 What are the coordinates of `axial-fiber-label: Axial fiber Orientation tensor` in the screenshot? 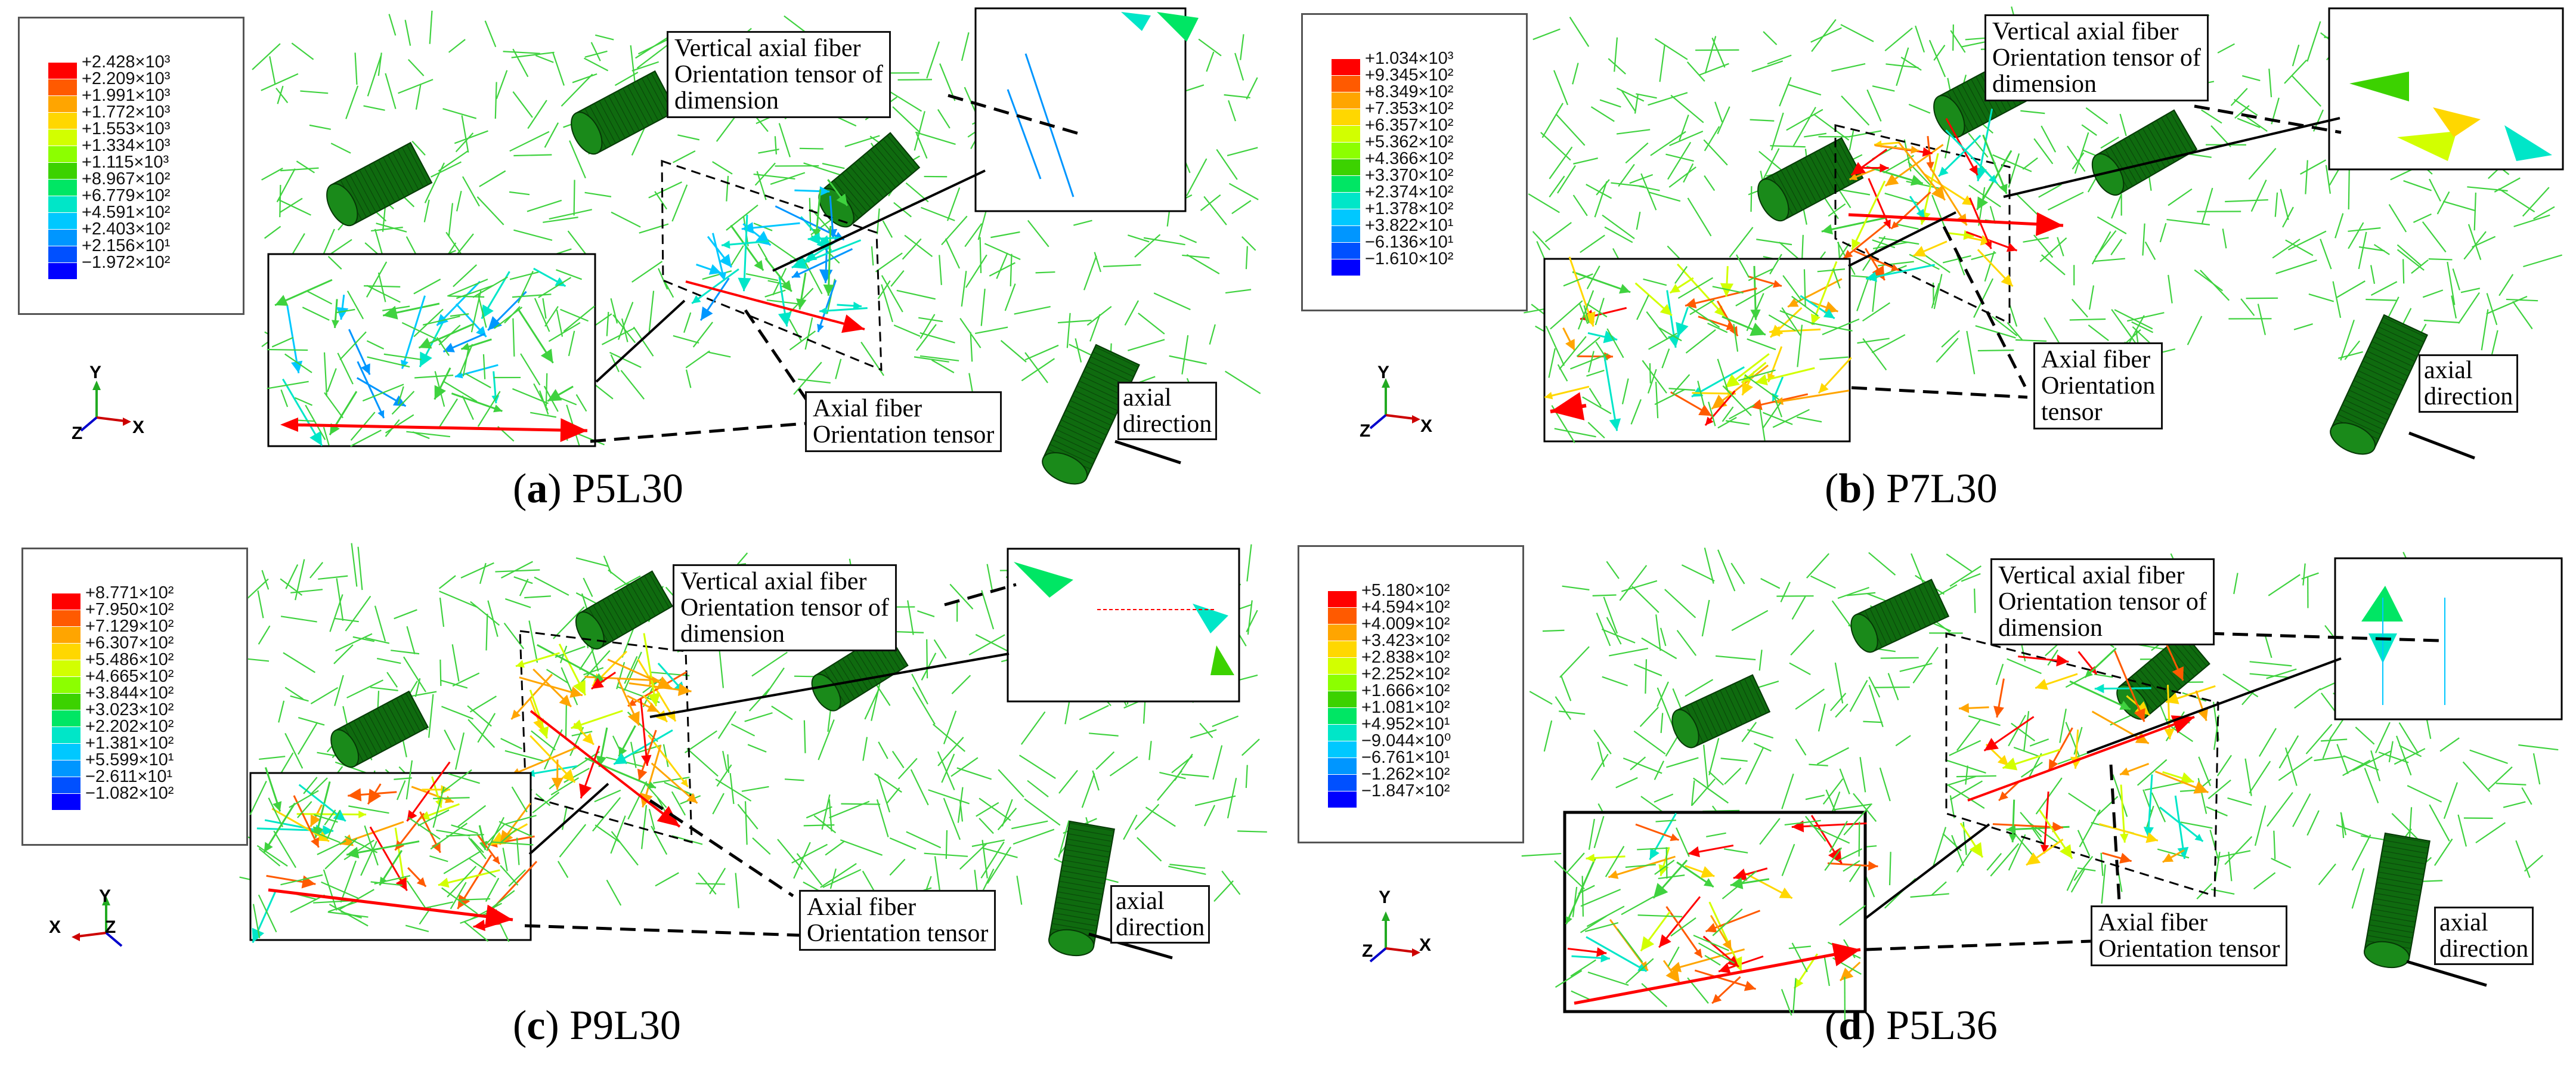 It's located at (2098, 385).